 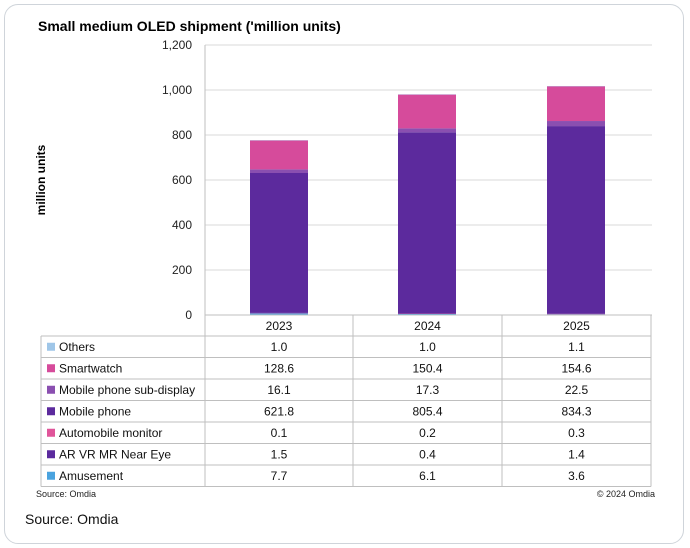 What do you see at coordinates (427, 111) in the screenshot?
I see `bar-segment-smartwatch-2024` at bounding box center [427, 111].